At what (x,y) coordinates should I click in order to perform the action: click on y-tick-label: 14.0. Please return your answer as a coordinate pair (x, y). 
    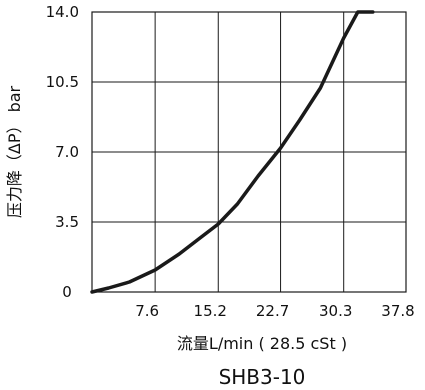
    Looking at the image, I should click on (62, 12).